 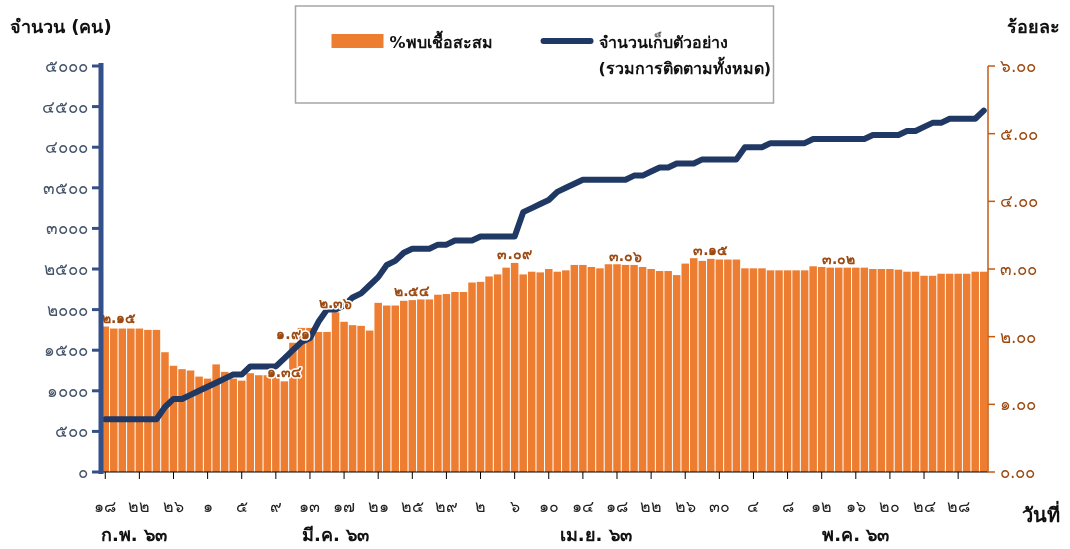 I want to click on x-tick-label: ๙, so click(x=275, y=506).